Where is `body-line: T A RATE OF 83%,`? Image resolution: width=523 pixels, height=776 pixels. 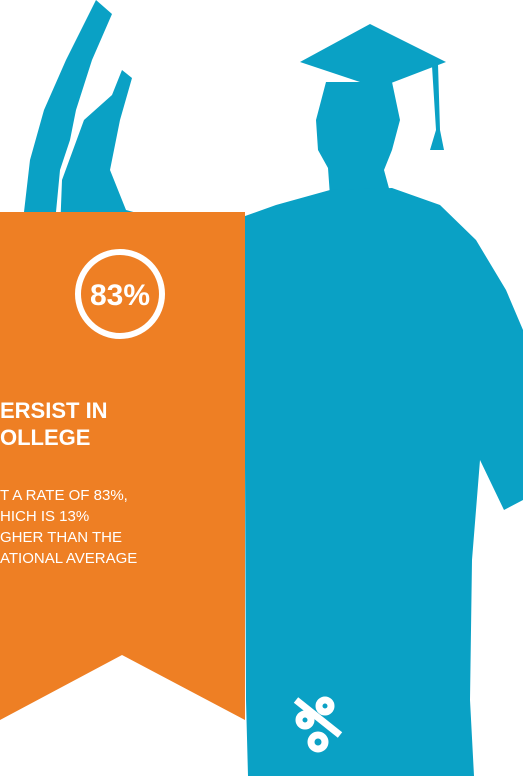 body-line: T A RATE OF 83%, is located at coordinates (64, 495).